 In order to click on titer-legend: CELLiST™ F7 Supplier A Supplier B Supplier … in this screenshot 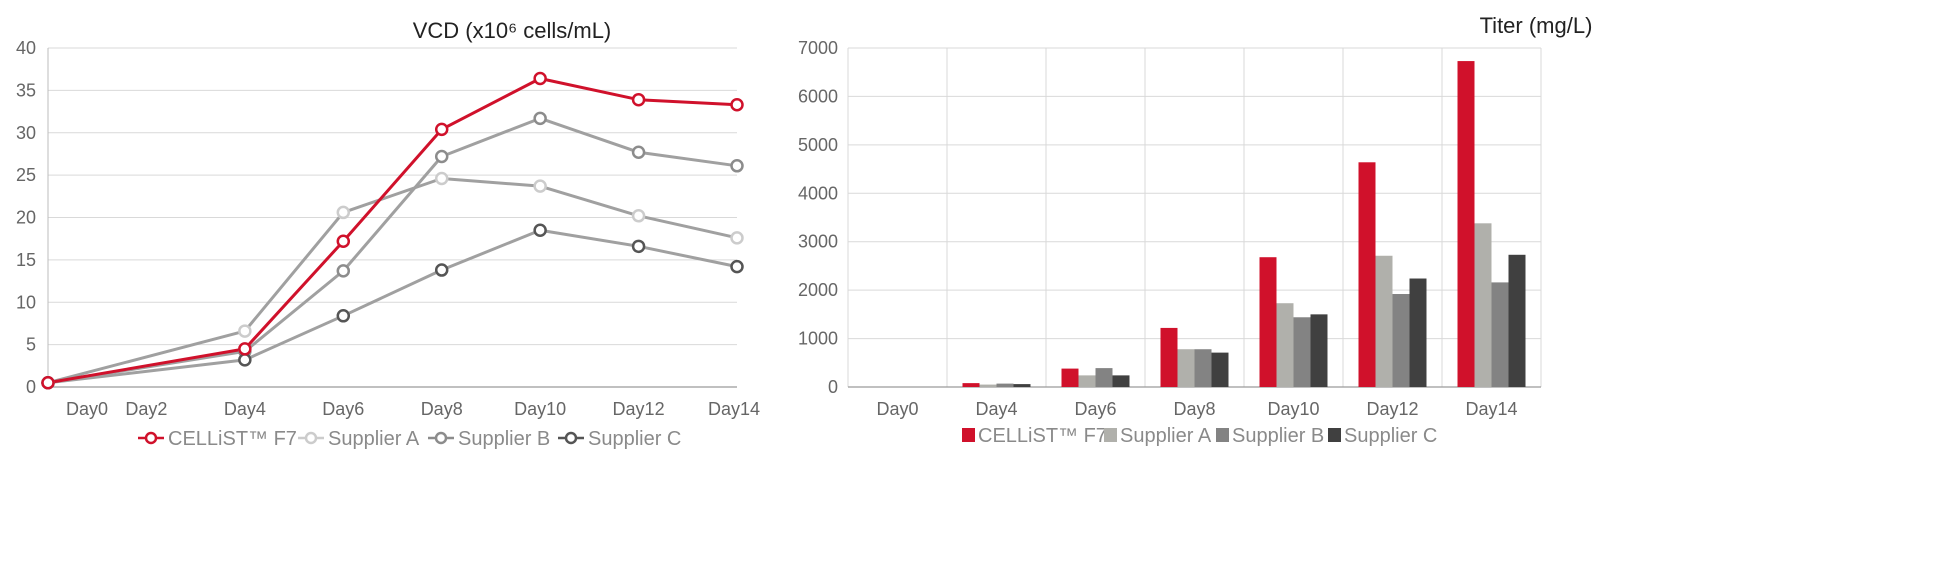, I will do `click(1199, 436)`.